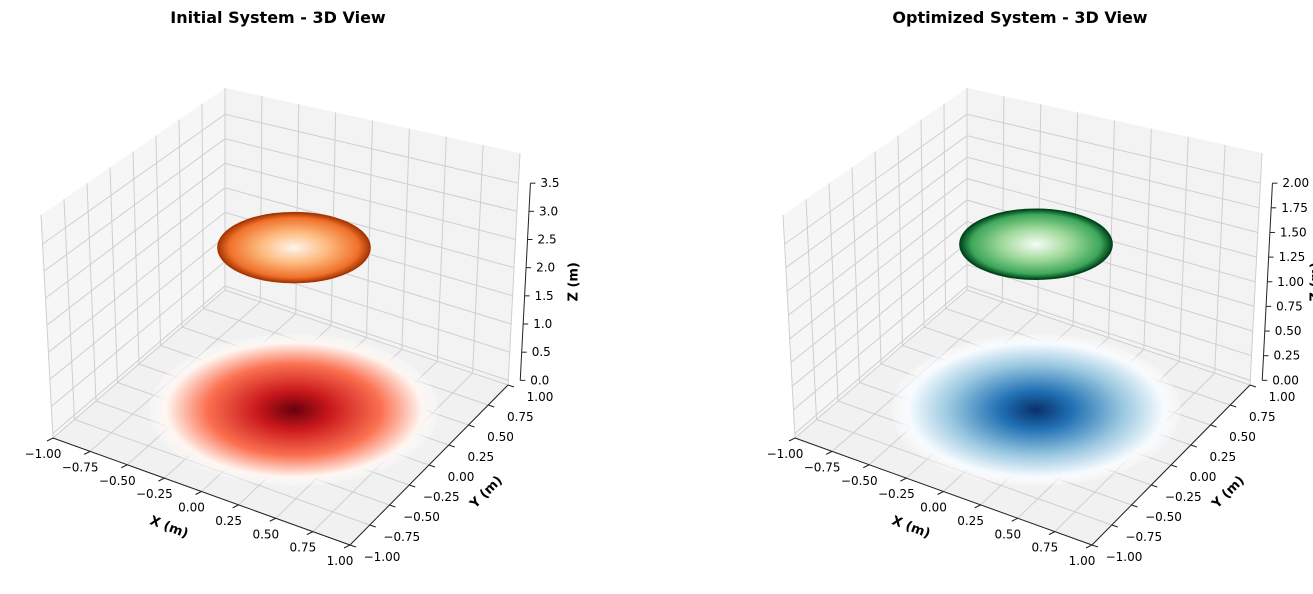 The image size is (1313, 594). I want to click on z-tick-label: 3.0, so click(548, 211).